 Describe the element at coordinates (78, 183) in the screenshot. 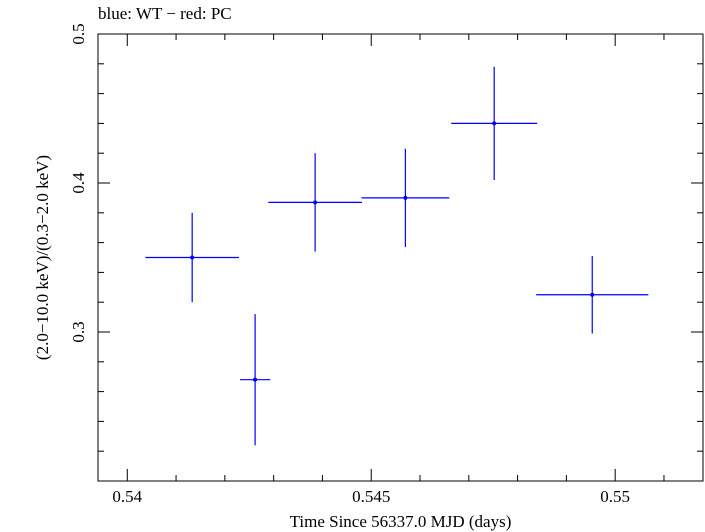

I see `y-tick-label: 0.4` at that location.